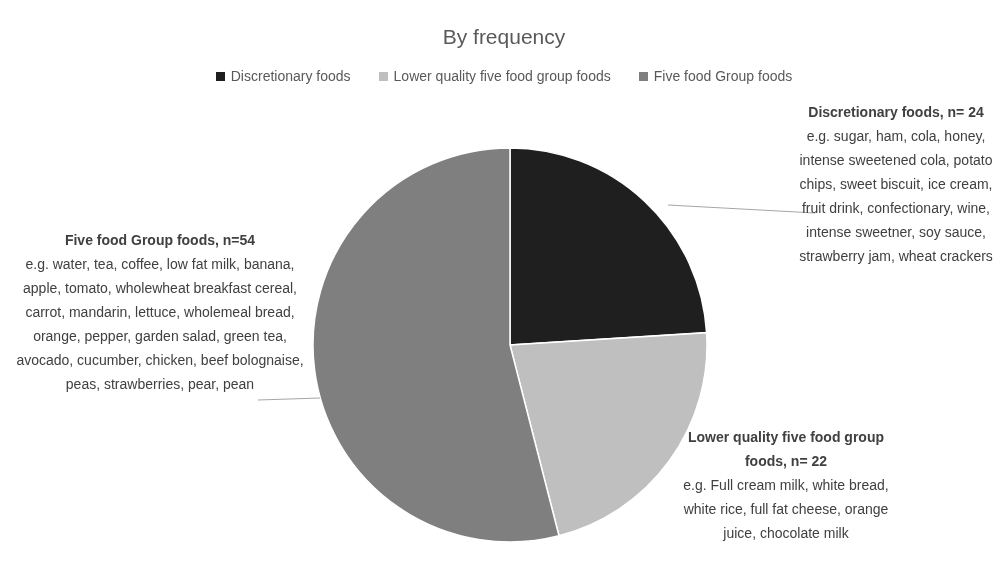 The width and height of the screenshot is (1008, 568). I want to click on legend-label: Discretionary foods, so click(290, 76).